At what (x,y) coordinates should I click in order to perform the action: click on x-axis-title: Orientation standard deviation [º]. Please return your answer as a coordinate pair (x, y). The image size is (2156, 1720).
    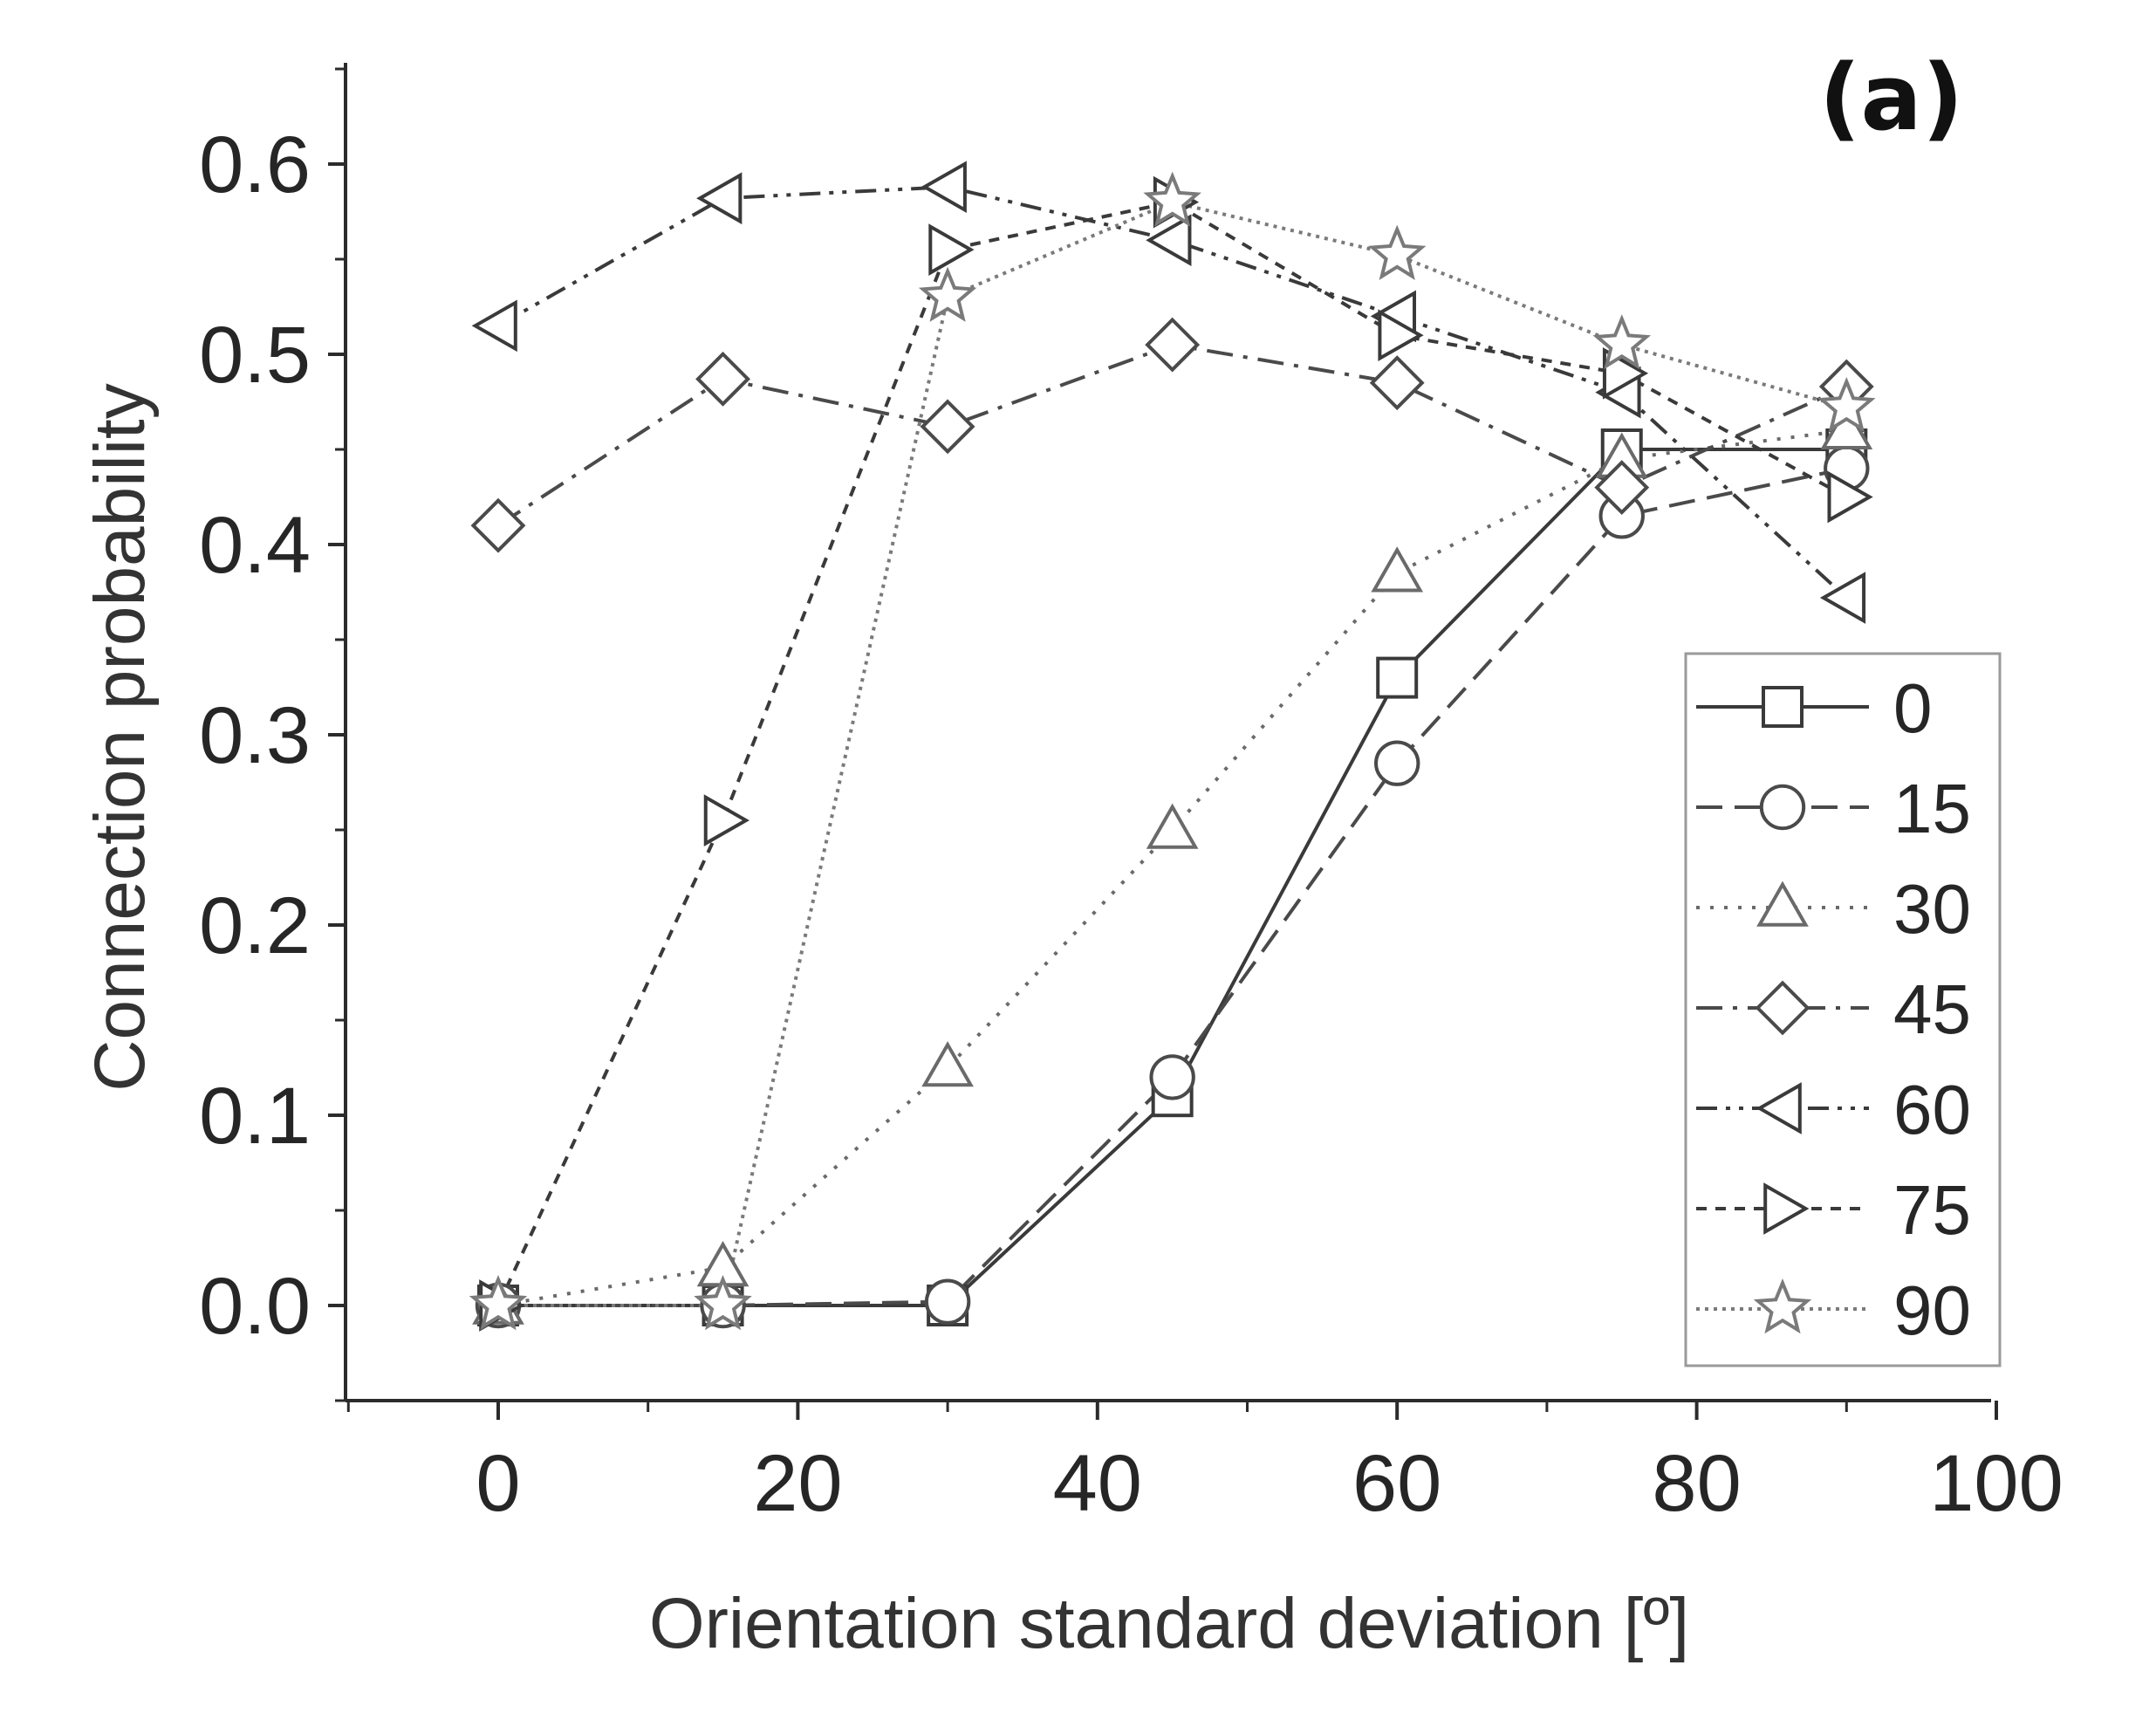
    Looking at the image, I should click on (1169, 1623).